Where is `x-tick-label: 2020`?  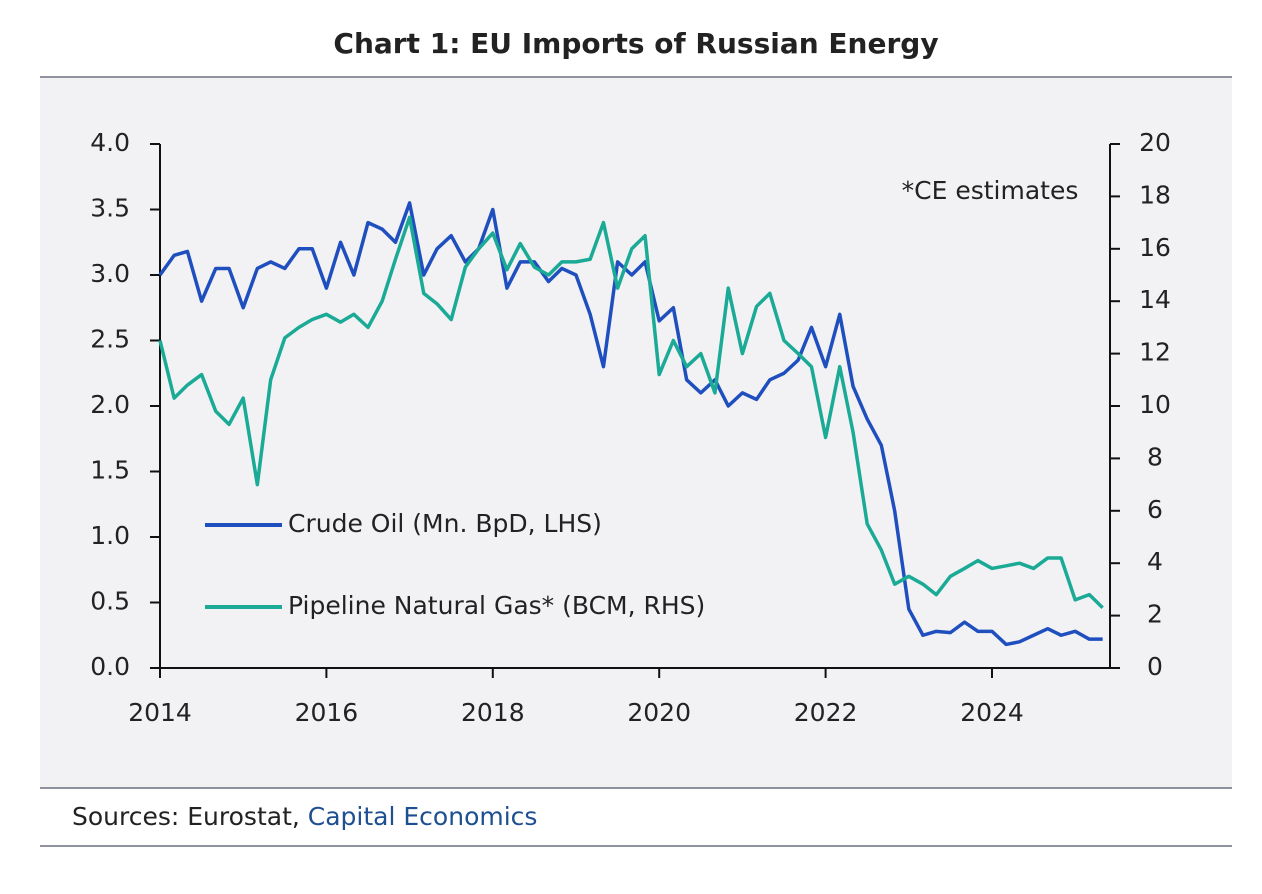
x-tick-label: 2020 is located at coordinates (659, 712).